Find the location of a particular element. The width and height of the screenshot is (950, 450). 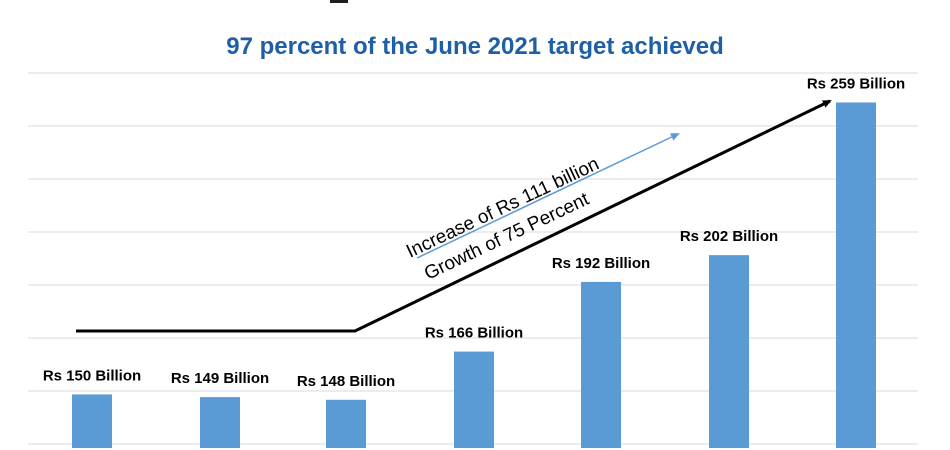

bar-data-label: Rs 149 Billion is located at coordinates (220, 378).